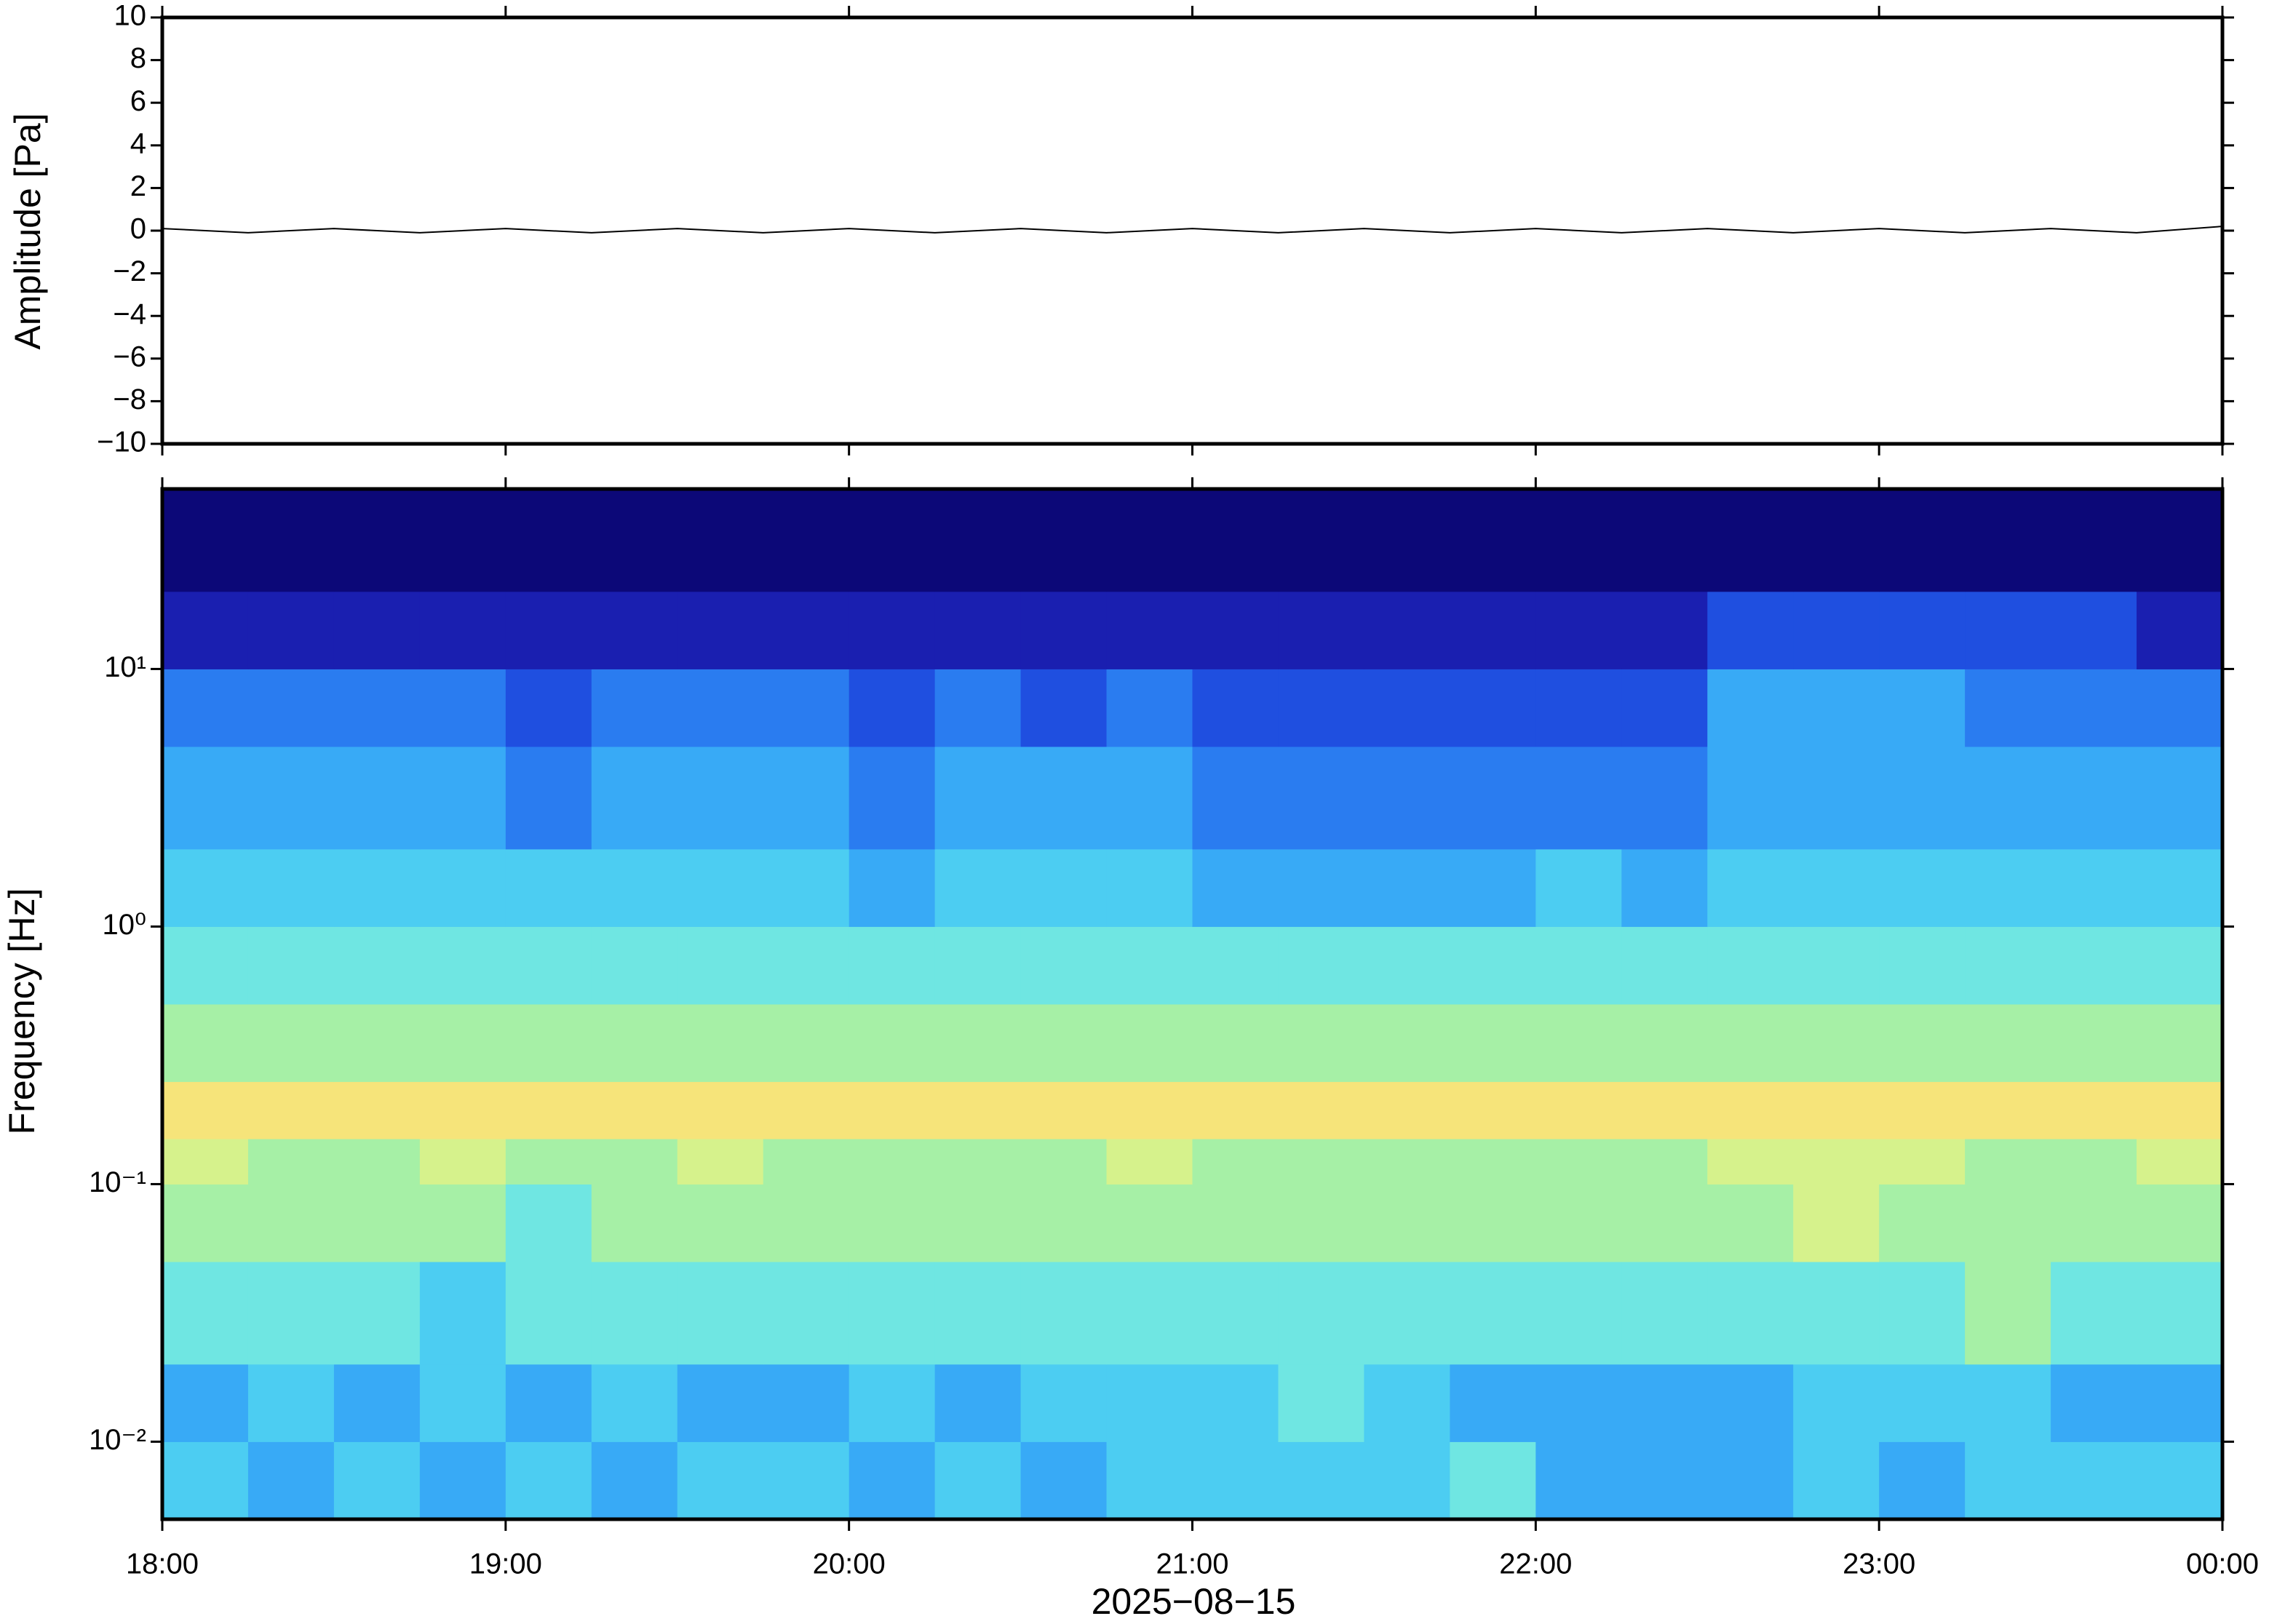 The width and height of the screenshot is (2269, 1624). Describe the element at coordinates (130, 399) in the screenshot. I see `y-tick-label: −8` at that location.